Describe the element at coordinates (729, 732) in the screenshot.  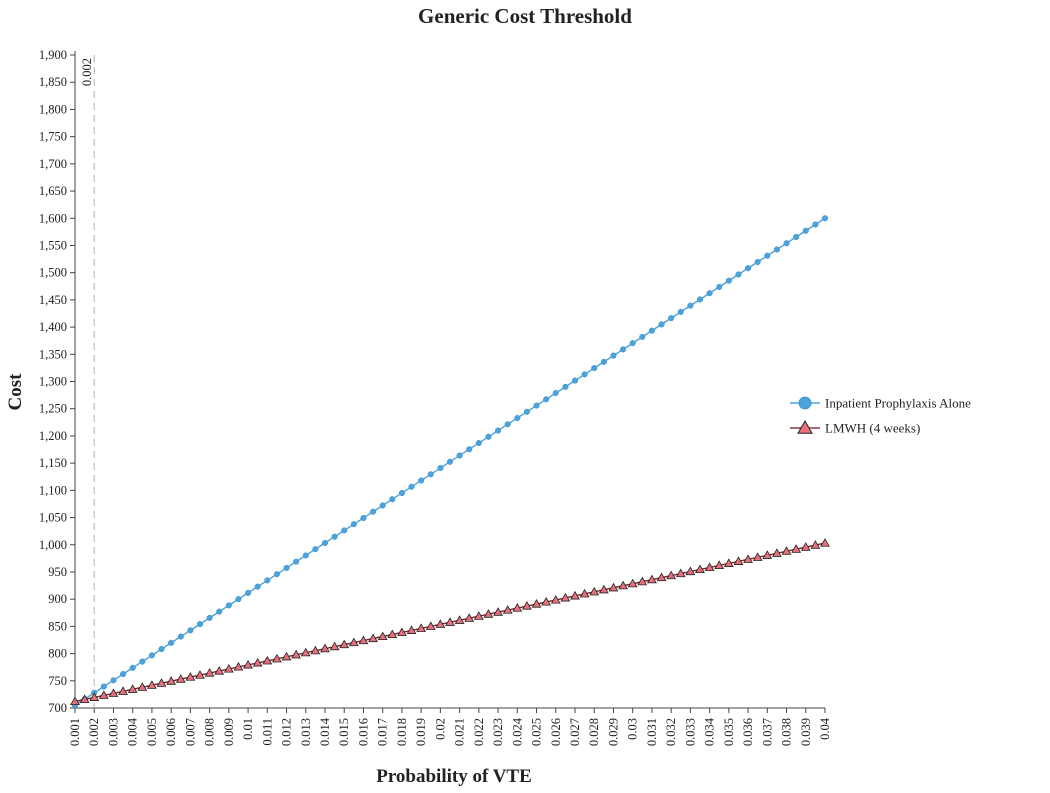
I see `x-tick-label: 0.035` at that location.